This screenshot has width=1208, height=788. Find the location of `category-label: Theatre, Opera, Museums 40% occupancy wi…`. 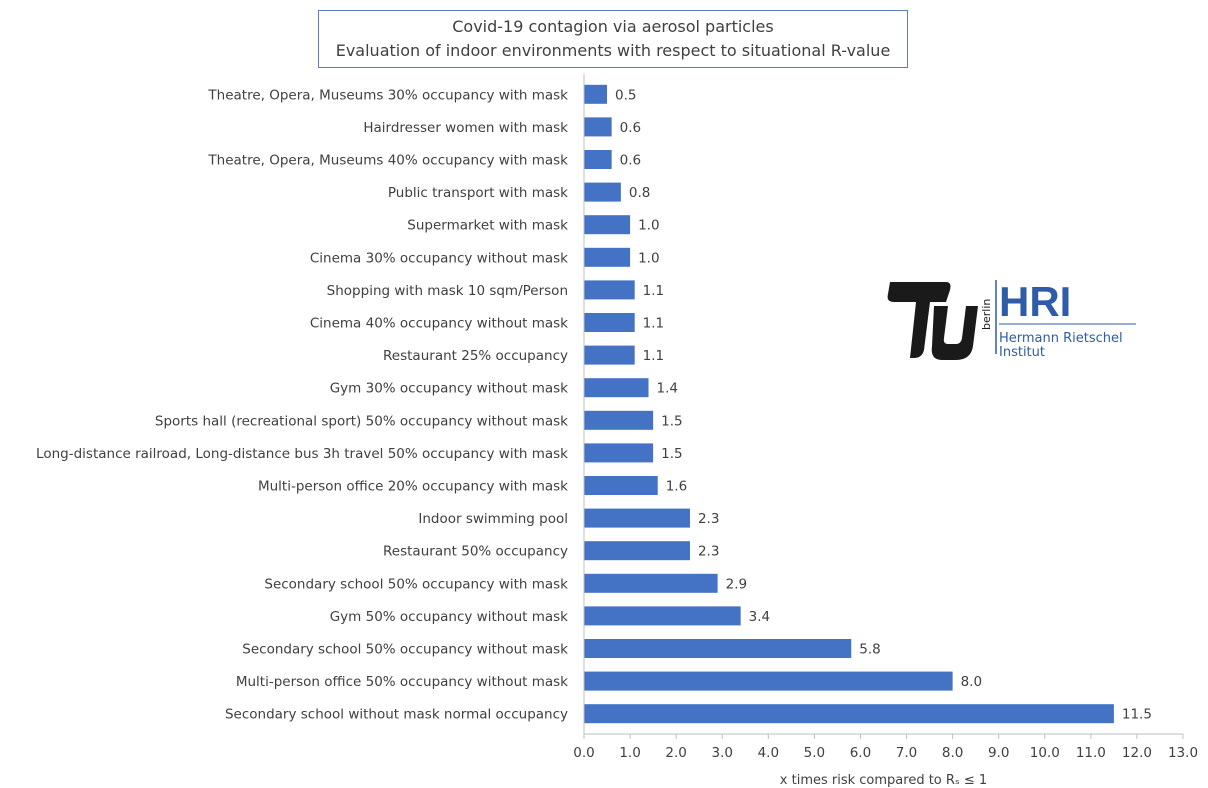

category-label: Theatre, Opera, Museums 40% occupancy wi… is located at coordinates (387, 161).